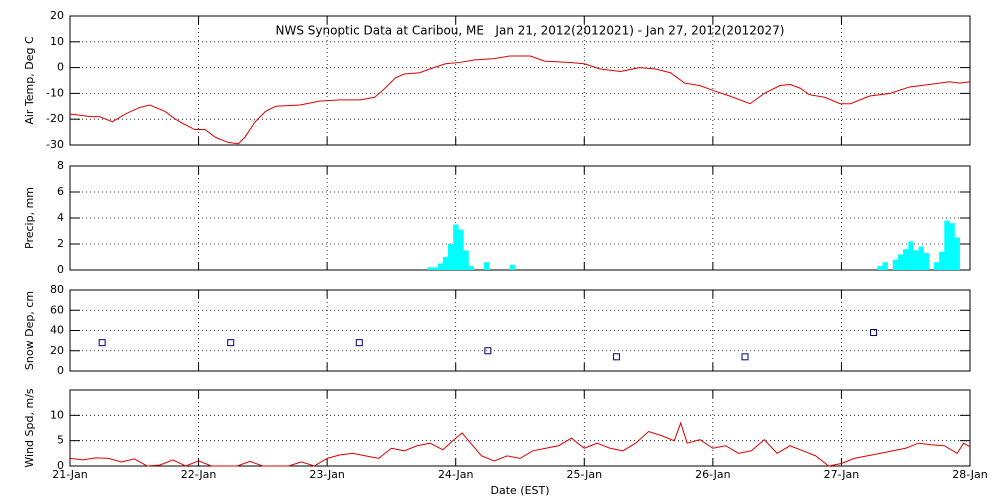  What do you see at coordinates (55, 92) in the screenshot?
I see `y-tick-label: -10` at bounding box center [55, 92].